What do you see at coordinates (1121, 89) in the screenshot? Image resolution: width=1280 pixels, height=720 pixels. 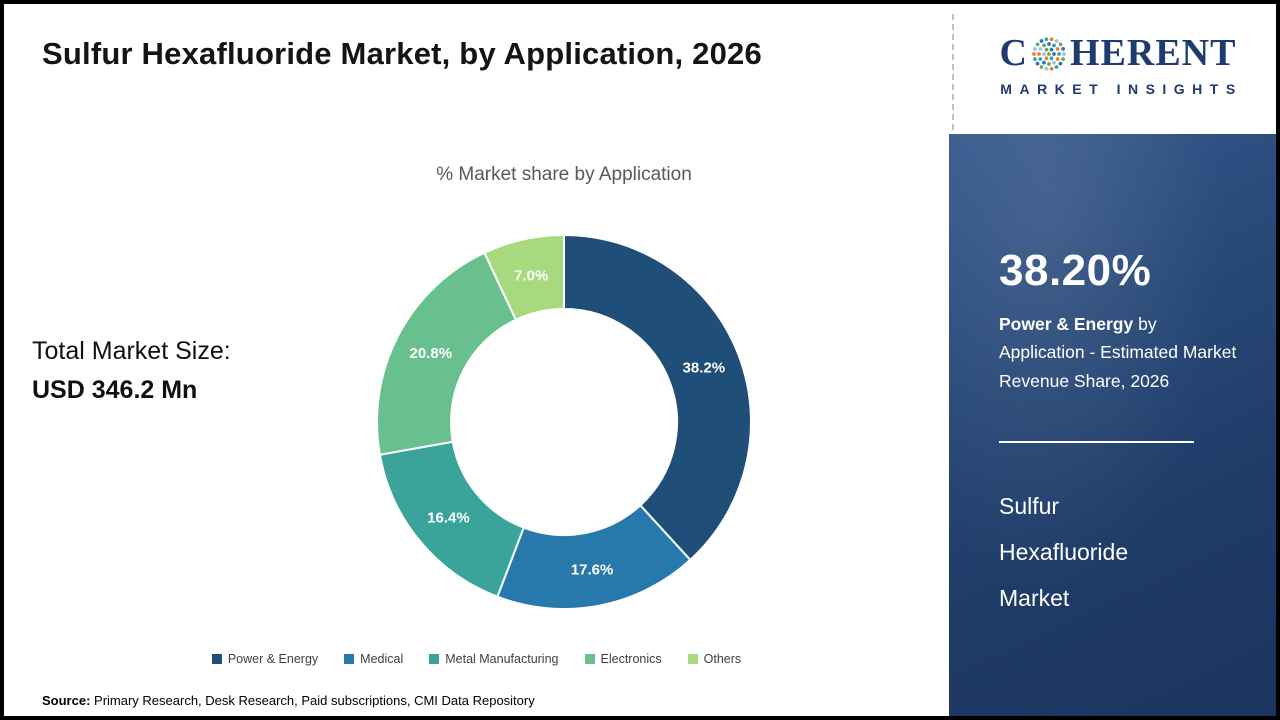 I see `logo-tagline: MARKET INSIGHTS` at bounding box center [1121, 89].